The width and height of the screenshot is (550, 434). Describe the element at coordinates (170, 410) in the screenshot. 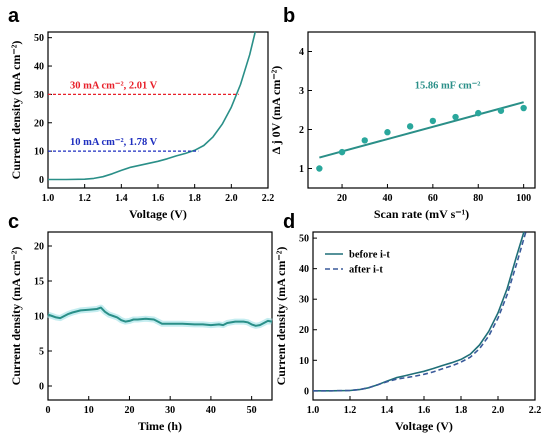

I see `x-tick-label: 30` at that location.